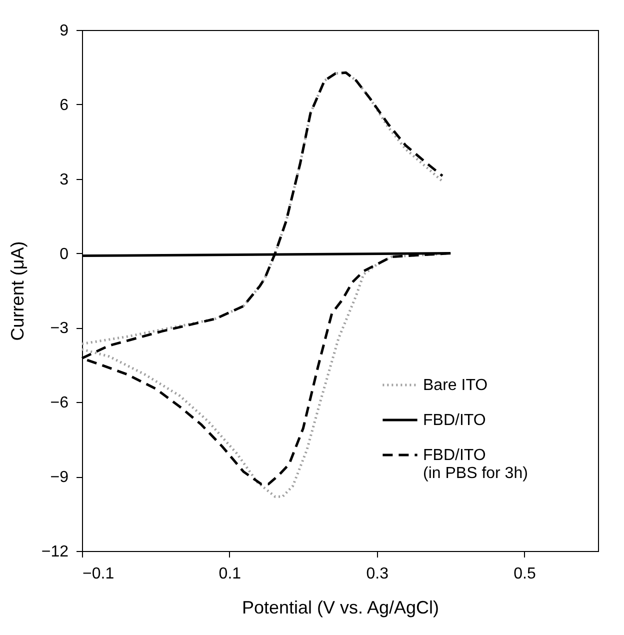  I want to click on y-tick-label: −9, so click(59, 477).